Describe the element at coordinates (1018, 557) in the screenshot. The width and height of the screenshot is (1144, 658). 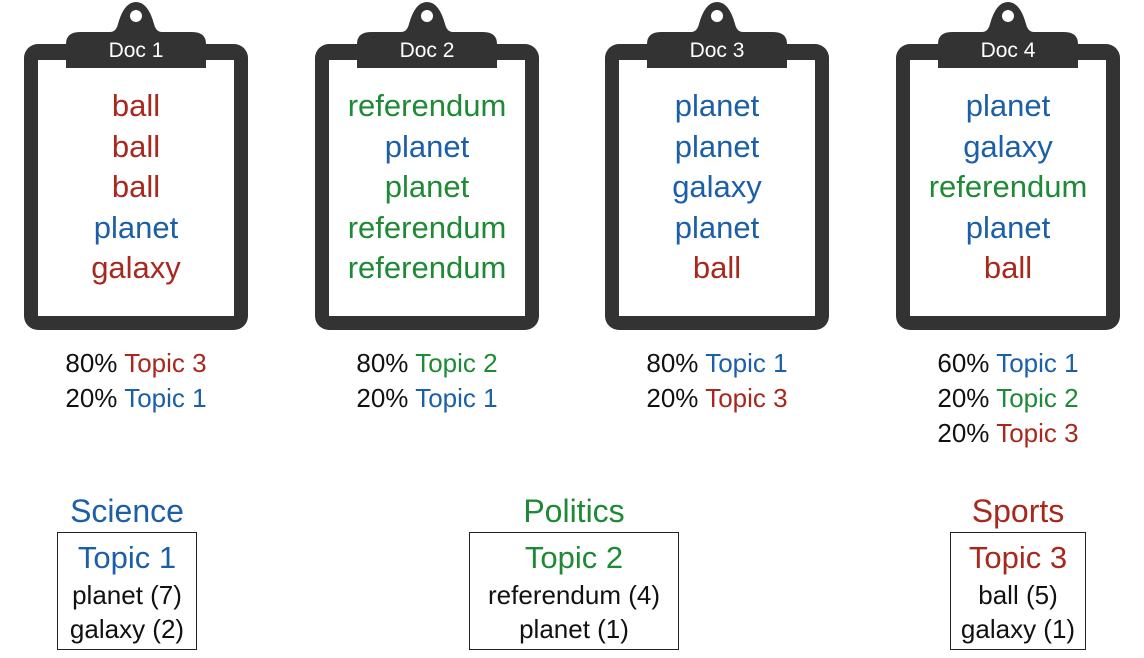
I see `topic-box-title: Topic 3` at that location.